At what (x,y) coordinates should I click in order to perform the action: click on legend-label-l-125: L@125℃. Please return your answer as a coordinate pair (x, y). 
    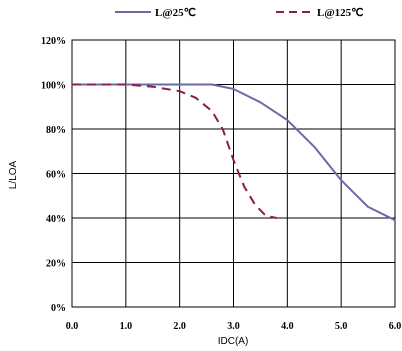
    Looking at the image, I should click on (340, 13).